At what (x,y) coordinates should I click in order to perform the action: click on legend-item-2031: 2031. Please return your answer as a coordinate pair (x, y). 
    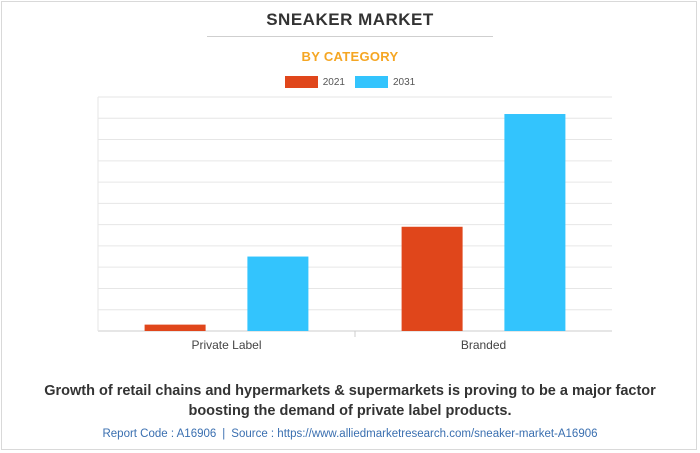
    Looking at the image, I should click on (385, 82).